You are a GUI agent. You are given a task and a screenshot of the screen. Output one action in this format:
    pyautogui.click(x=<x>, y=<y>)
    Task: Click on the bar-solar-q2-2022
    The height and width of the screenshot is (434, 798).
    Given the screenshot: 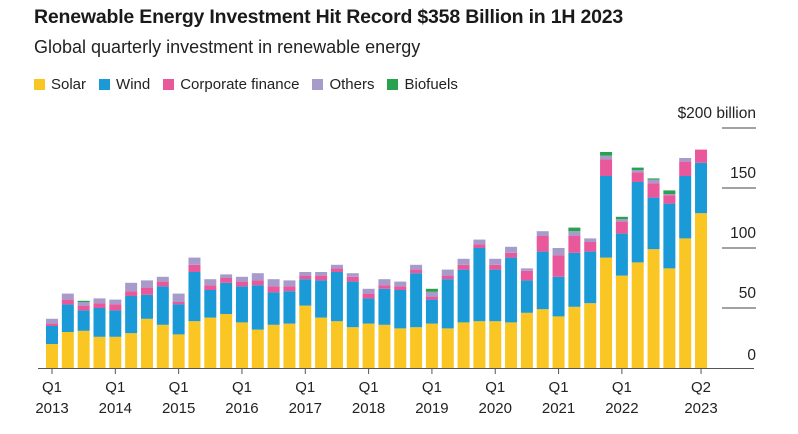 What is the action you would take?
    pyautogui.click(x=637, y=315)
    